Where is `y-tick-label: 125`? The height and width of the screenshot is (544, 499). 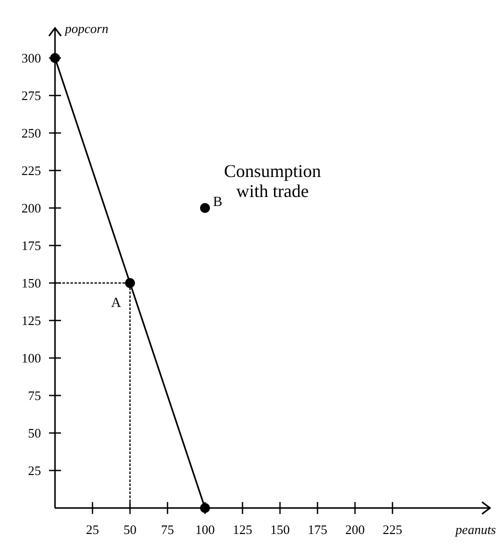 y-tick-label: 125 is located at coordinates (31, 320).